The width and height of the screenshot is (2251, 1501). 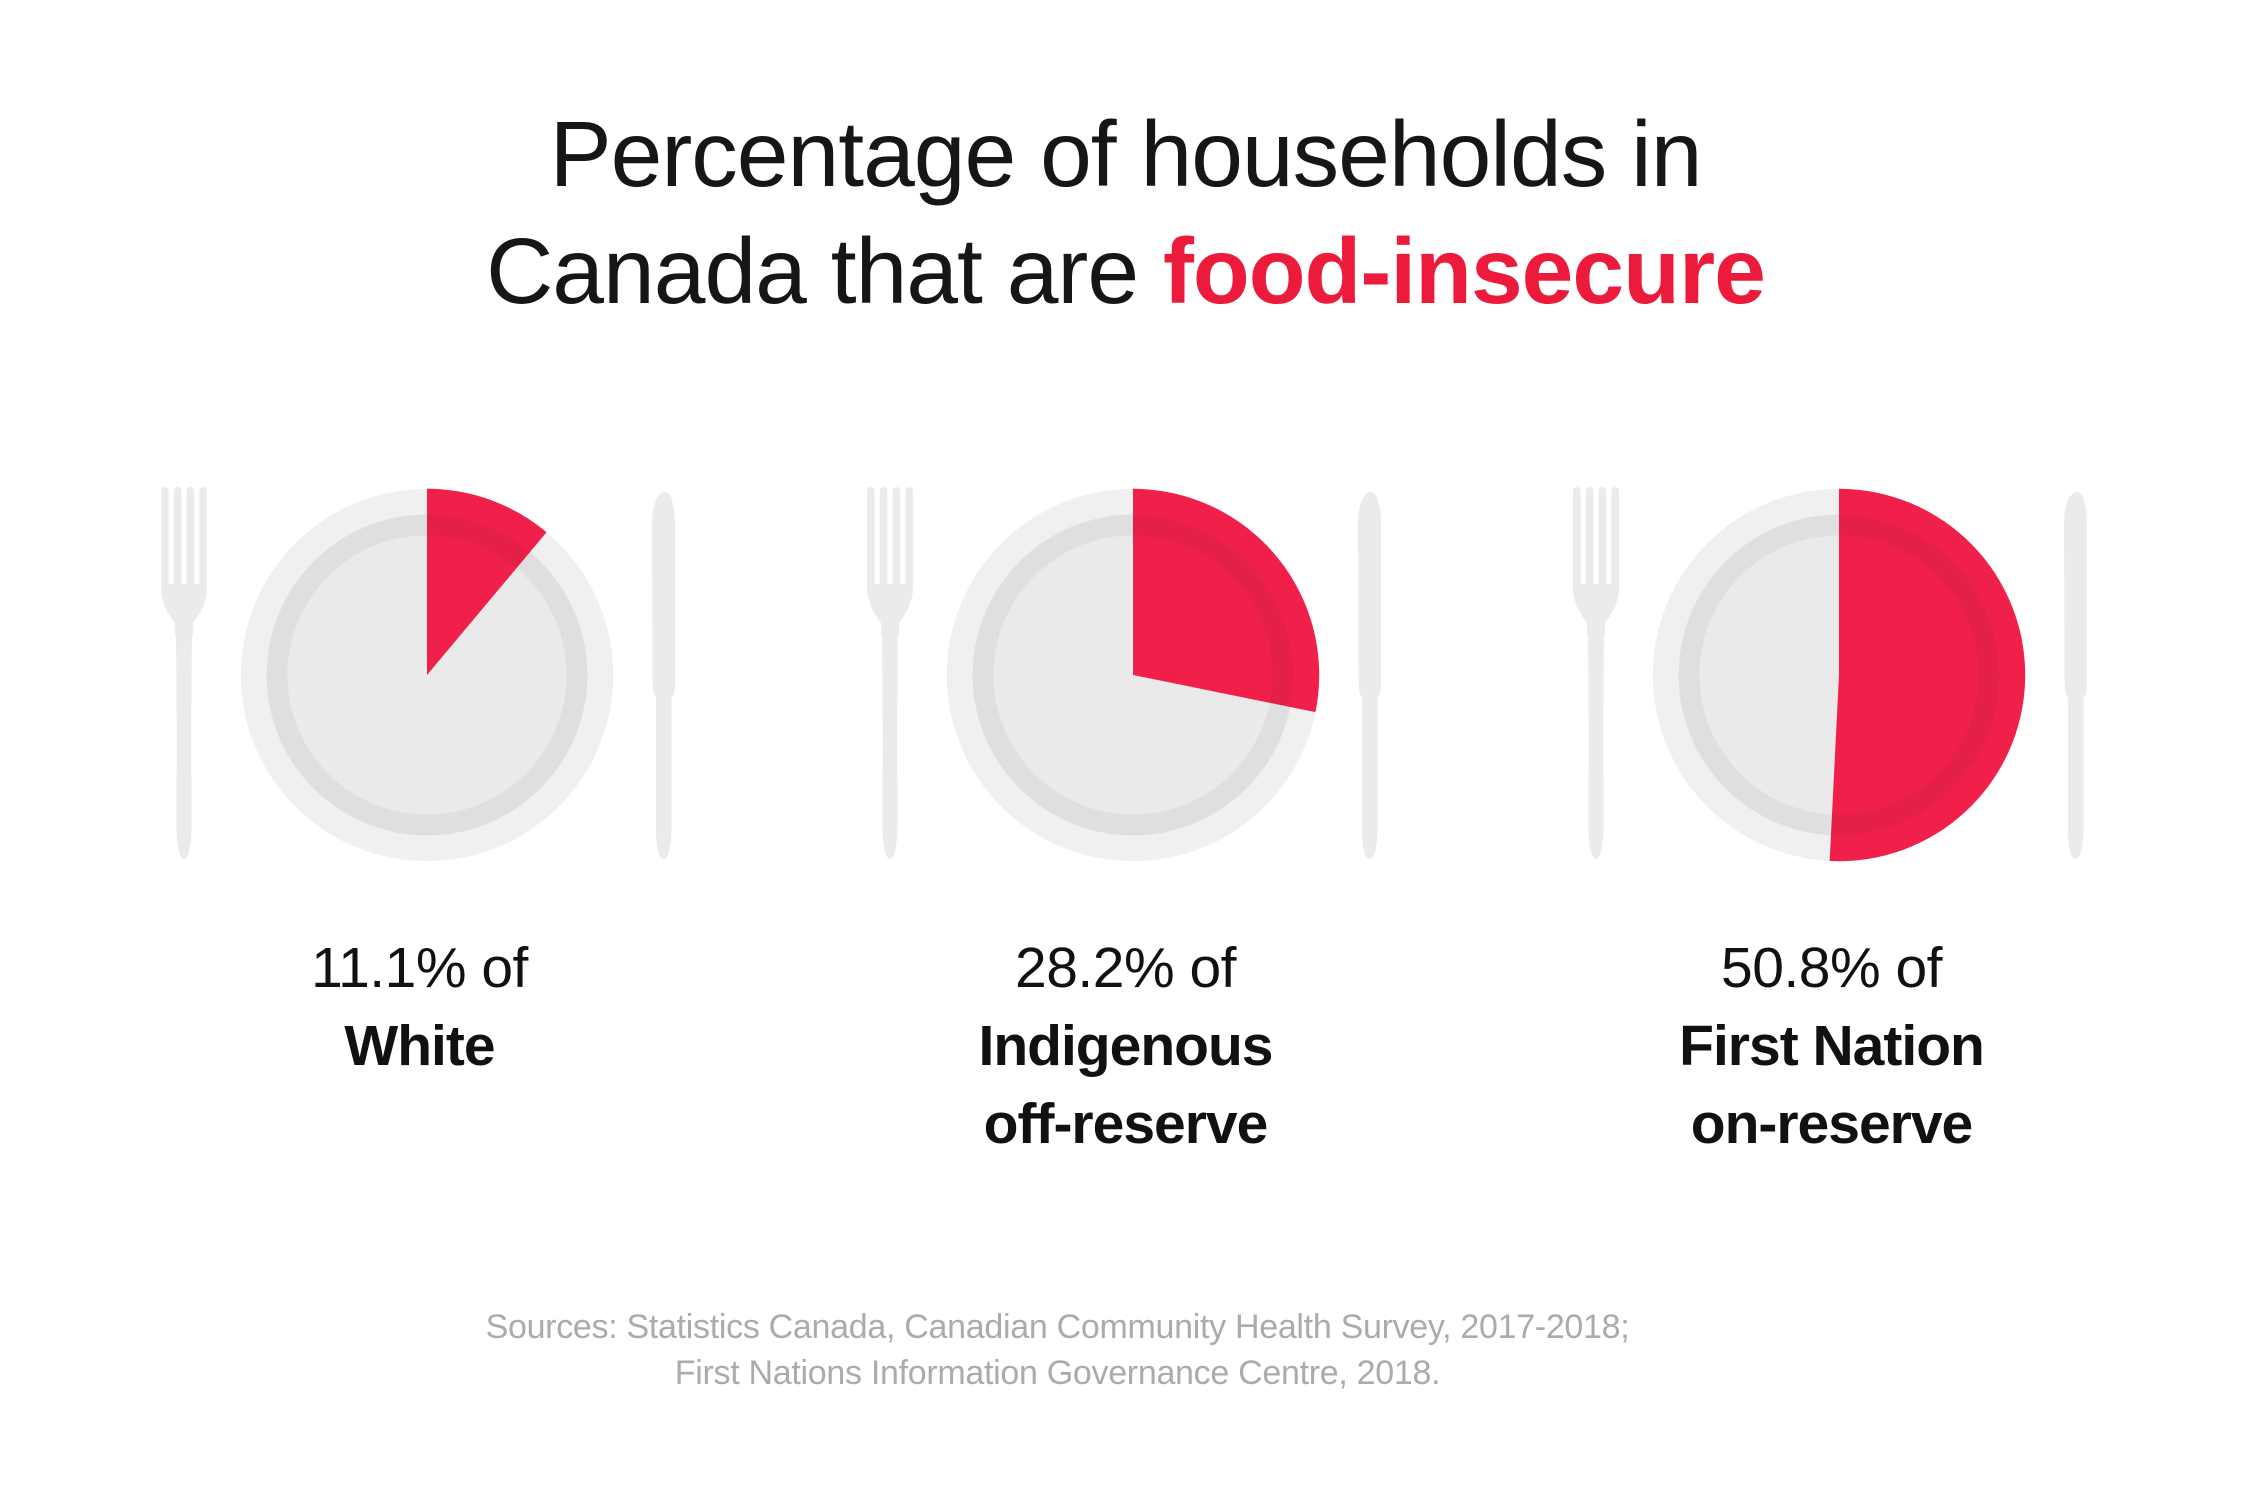 I want to click on group-label-line: off-reserve, so click(x=1126, y=1124).